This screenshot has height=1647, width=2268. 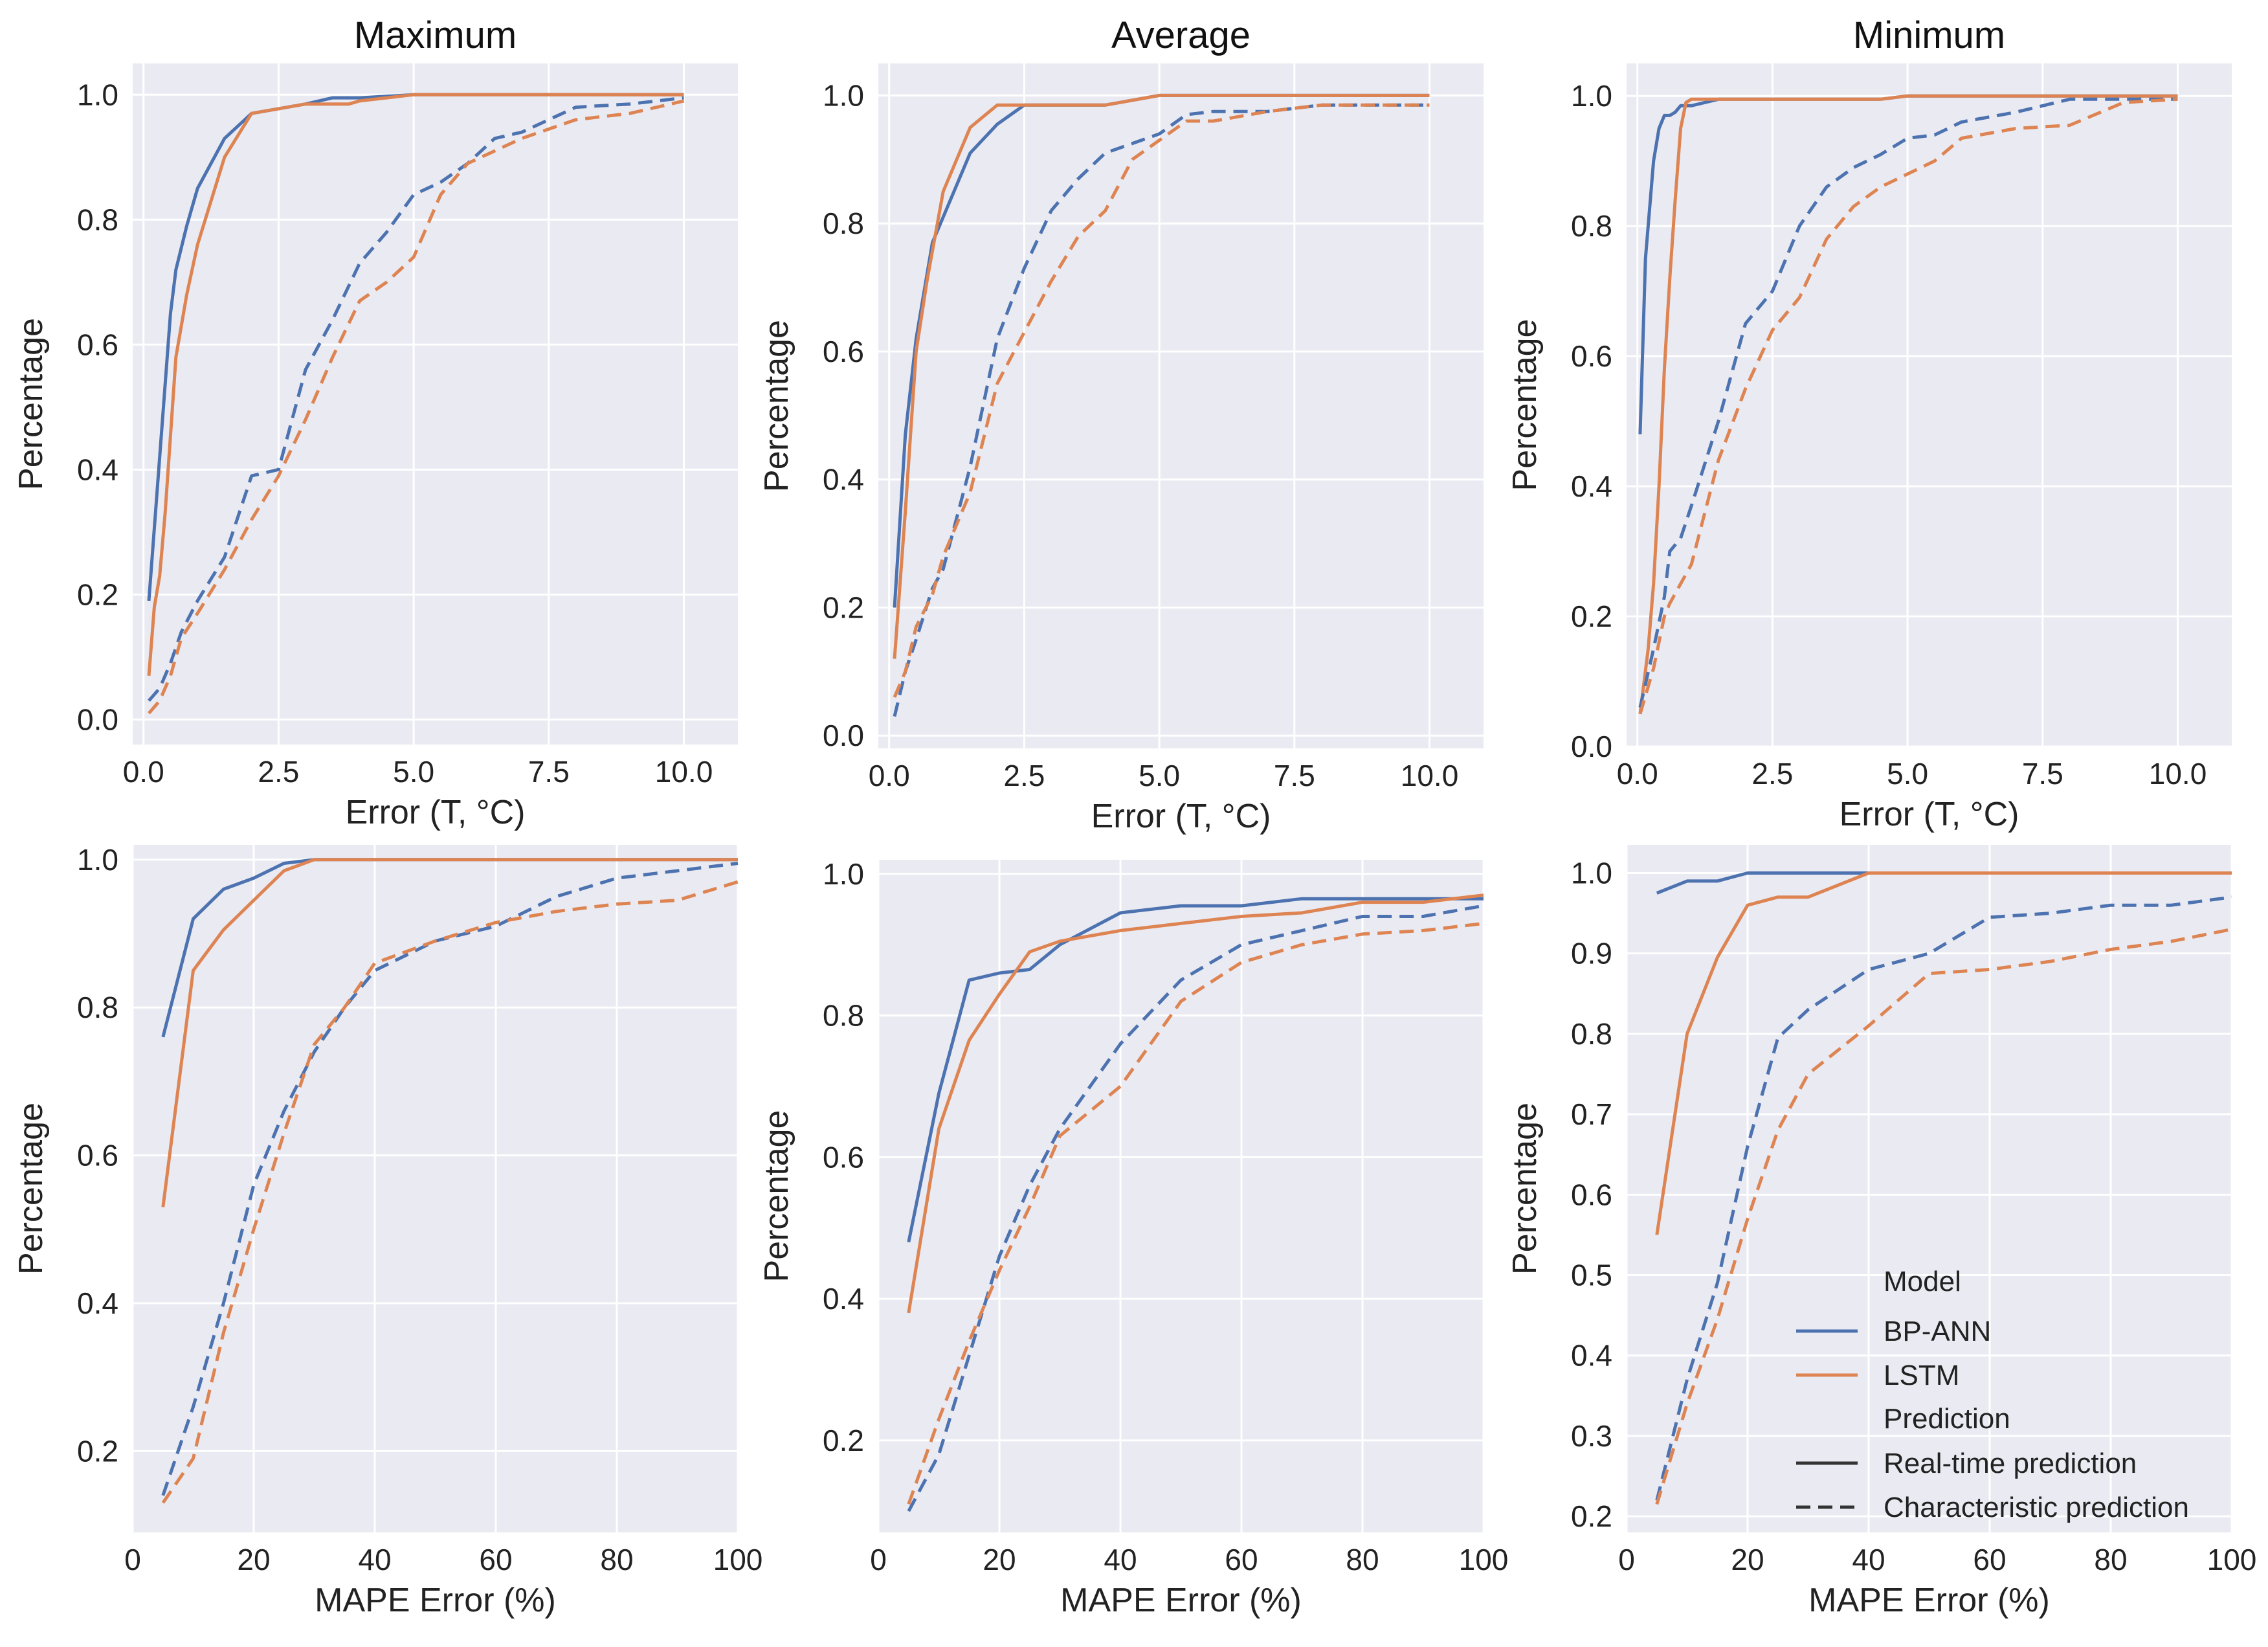 What do you see at coordinates (1181, 35) in the screenshot?
I see `panel-title: Average` at bounding box center [1181, 35].